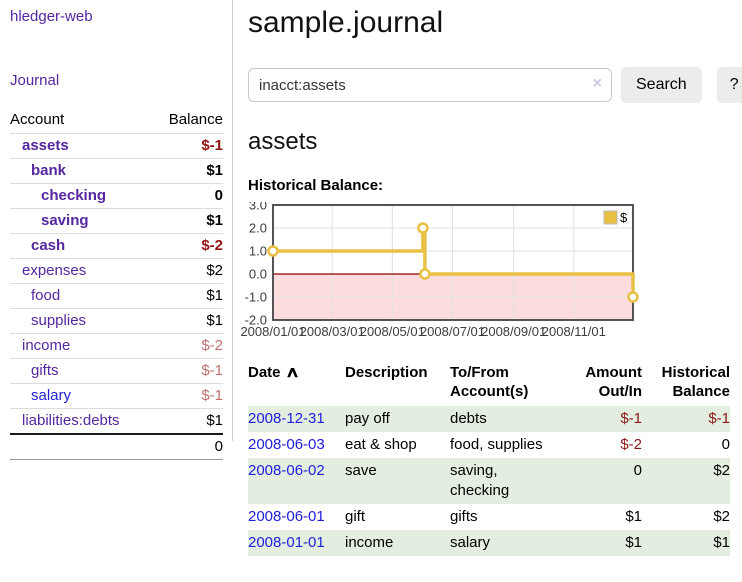  What do you see at coordinates (430, 85) in the screenshot?
I see `search-input` at bounding box center [430, 85].